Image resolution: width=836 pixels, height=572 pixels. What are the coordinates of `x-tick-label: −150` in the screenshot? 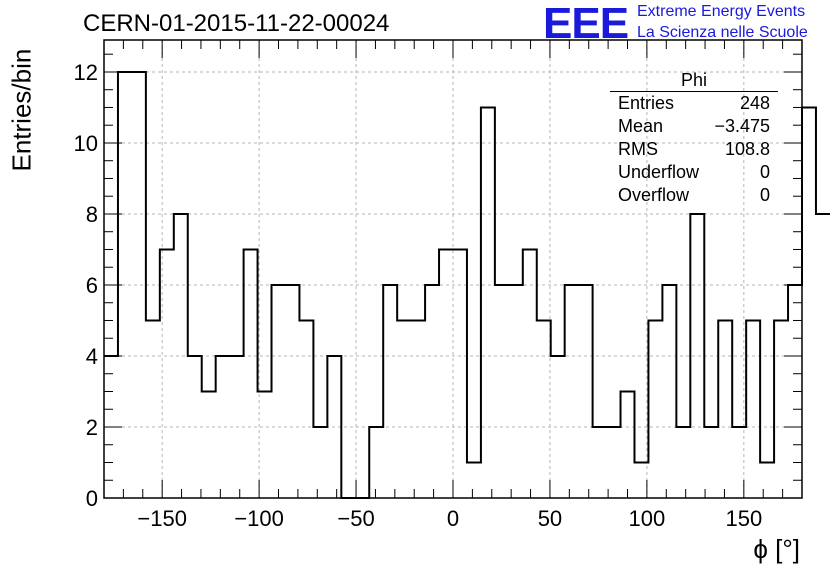 It's located at (162, 518).